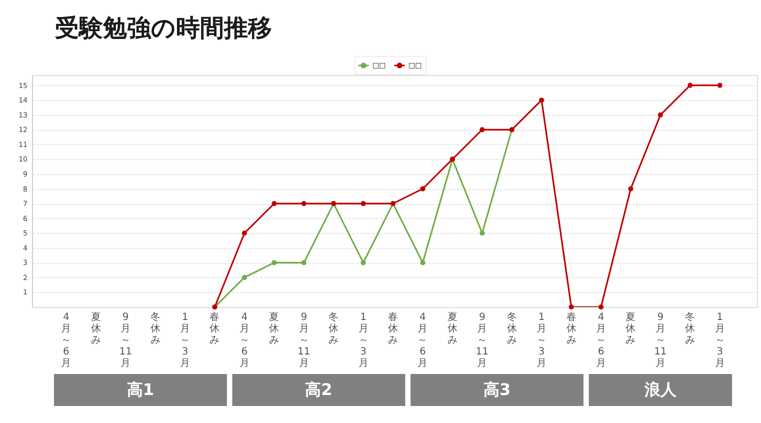 This screenshot has height=423, width=761. What do you see at coordinates (163, 28) in the screenshot?
I see `chart-title: 受験勉強の時間推移` at bounding box center [163, 28].